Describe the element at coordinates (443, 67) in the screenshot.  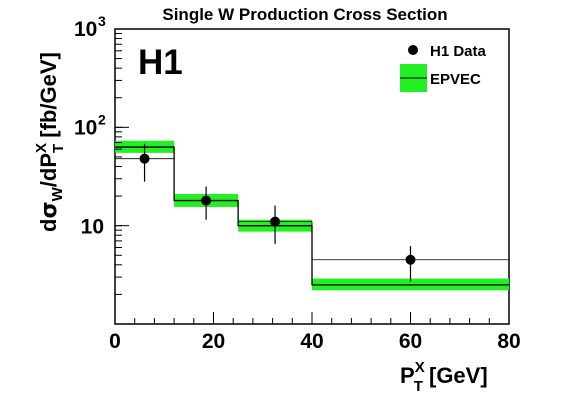
I see `legend: H1 Data EPVEC` at that location.